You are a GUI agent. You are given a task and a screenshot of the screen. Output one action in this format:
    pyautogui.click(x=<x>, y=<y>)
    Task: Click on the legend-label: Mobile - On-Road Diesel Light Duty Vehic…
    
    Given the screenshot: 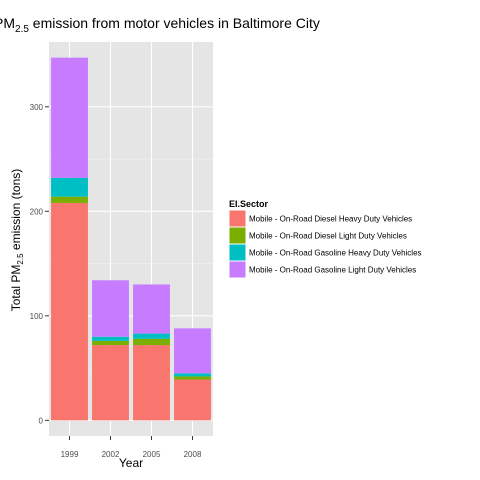 What is the action you would take?
    pyautogui.click(x=328, y=236)
    